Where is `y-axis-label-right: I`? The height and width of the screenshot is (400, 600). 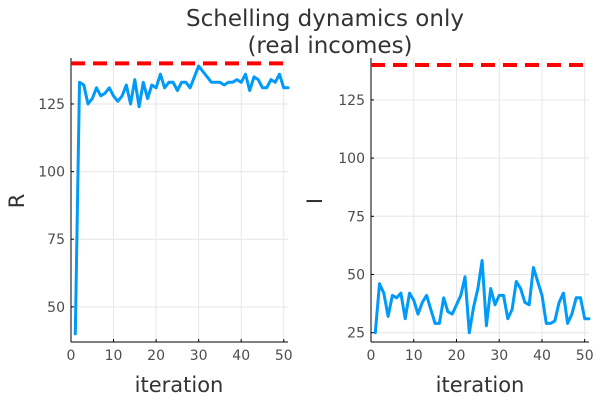 y-axis-label-right: I is located at coordinates (315, 201).